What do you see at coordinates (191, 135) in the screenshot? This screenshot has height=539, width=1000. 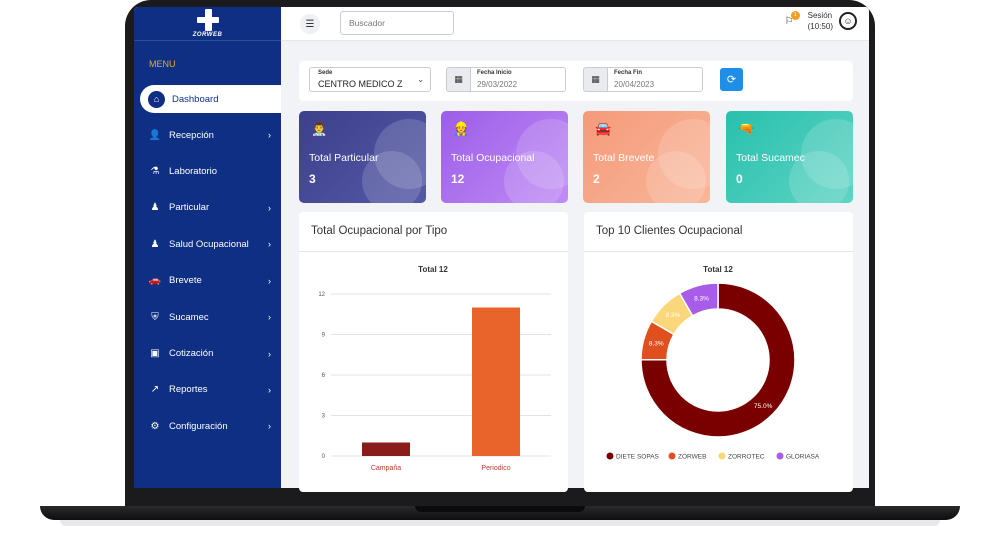 I see `sidebar-item-label: Recepción` at bounding box center [191, 135].